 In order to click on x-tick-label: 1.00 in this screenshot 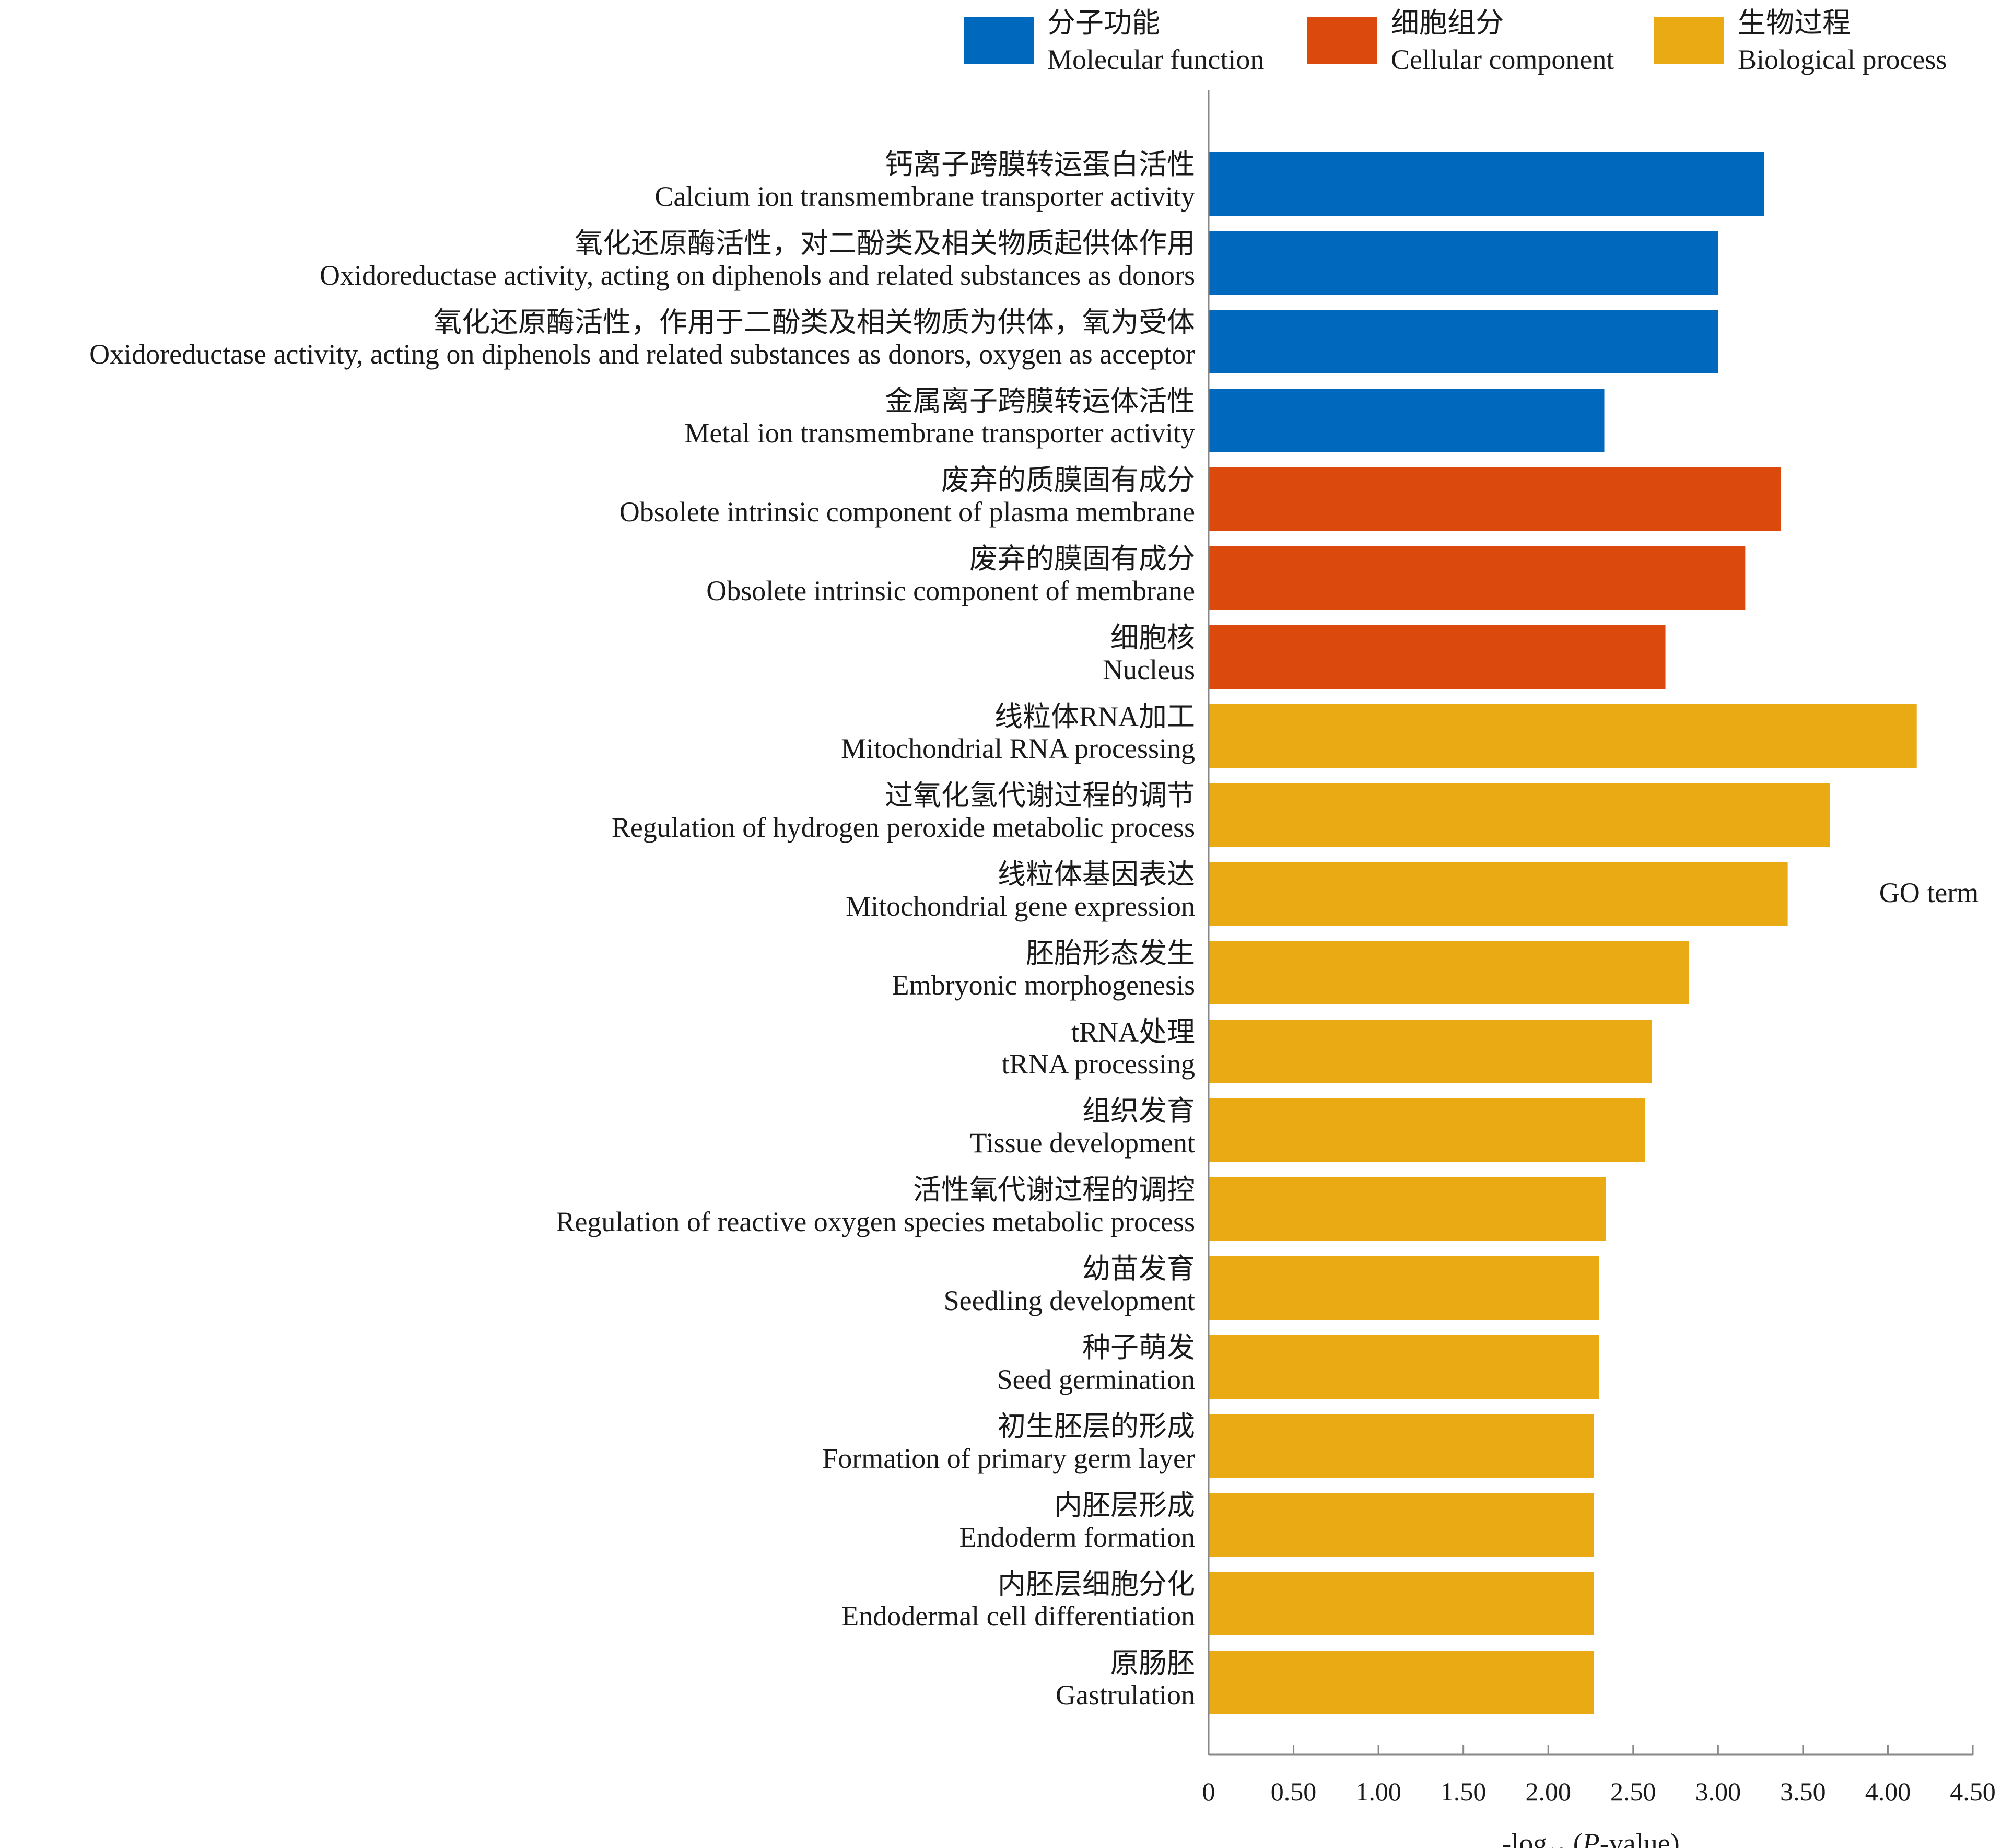, I will do `click(1378, 1791)`.